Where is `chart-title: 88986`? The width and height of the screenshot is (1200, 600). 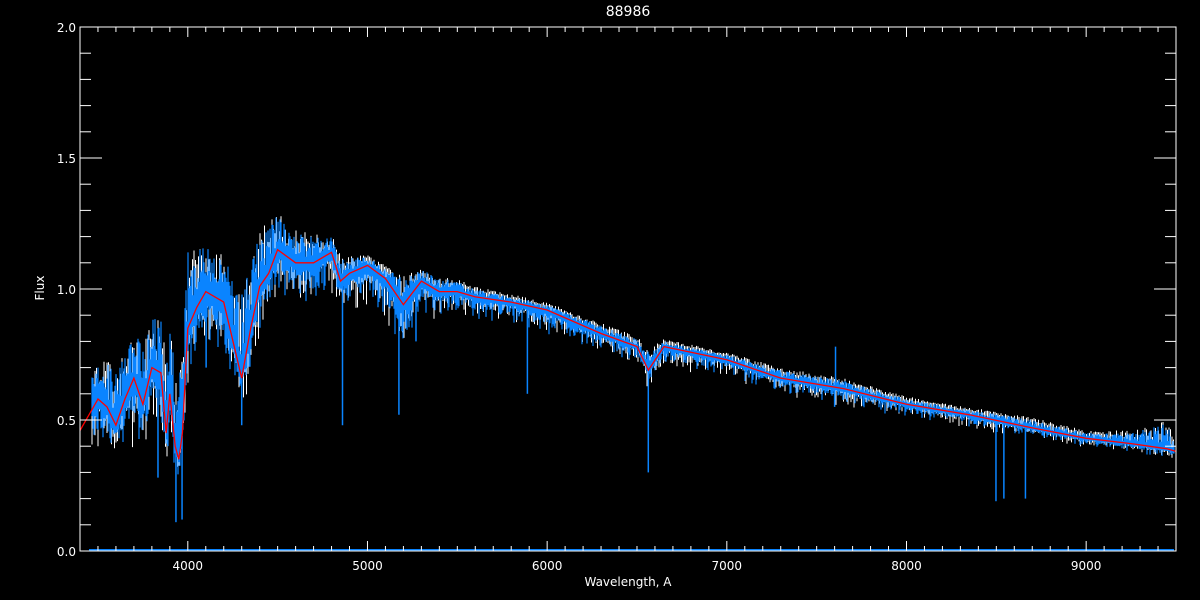
chart-title: 88986 is located at coordinates (628, 12).